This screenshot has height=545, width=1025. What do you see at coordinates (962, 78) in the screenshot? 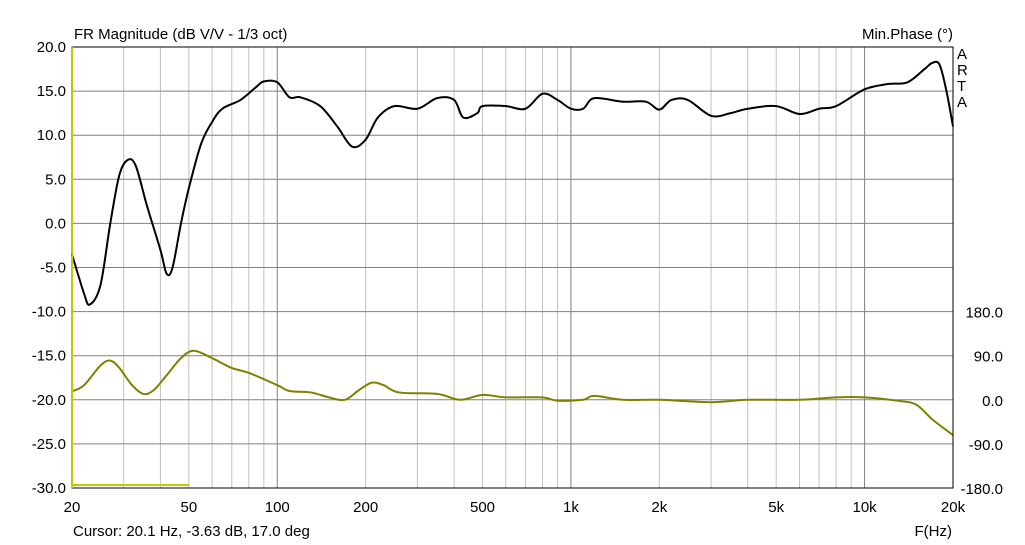
I see `arta-logo: ARTA` at bounding box center [962, 78].